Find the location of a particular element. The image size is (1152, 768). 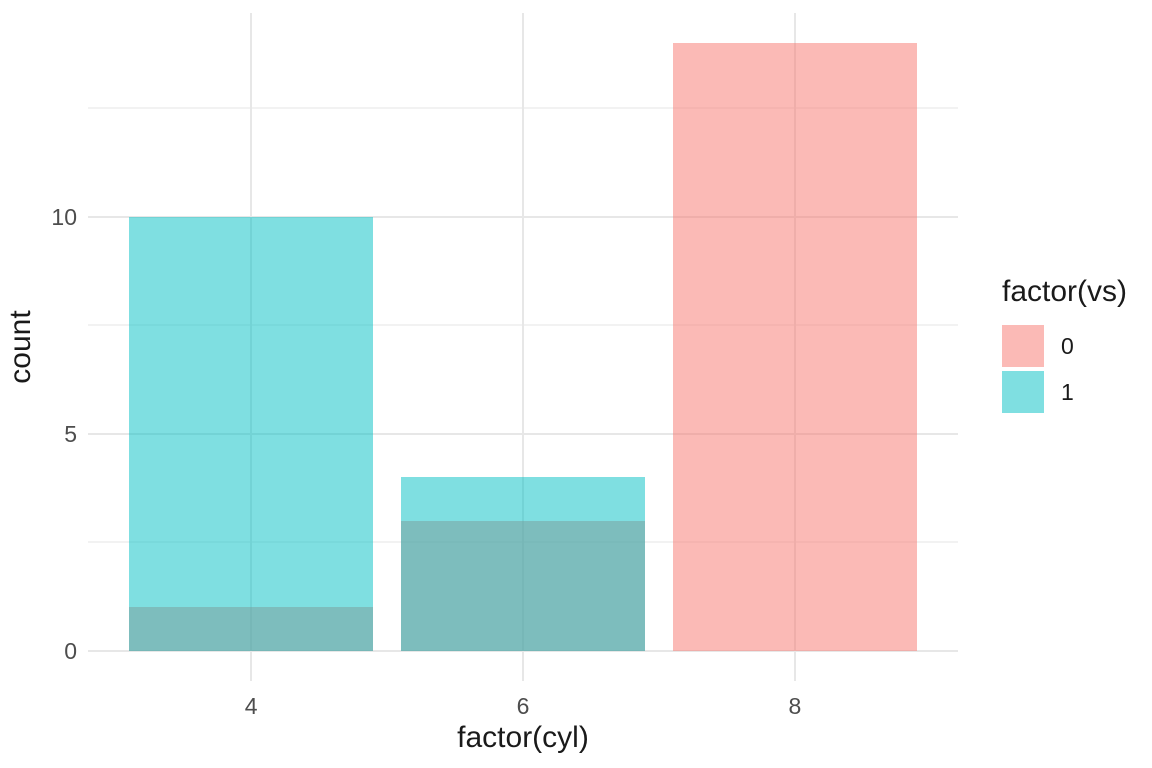

legend-label-1: 1 is located at coordinates (1067, 391).